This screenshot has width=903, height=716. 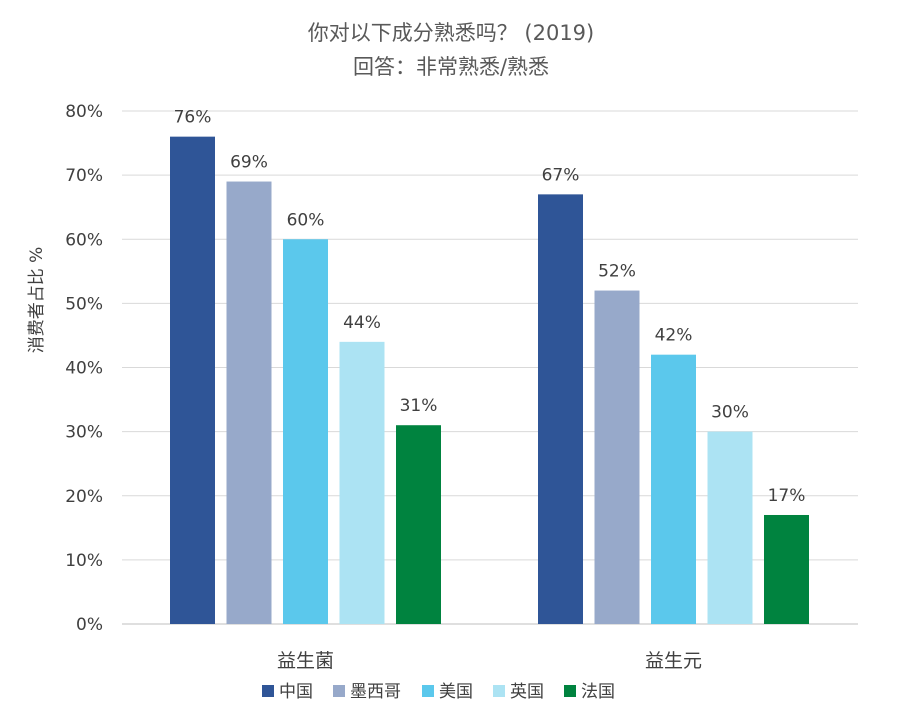 What do you see at coordinates (84, 240) in the screenshot?
I see `y-tick-label: 60%` at bounding box center [84, 240].